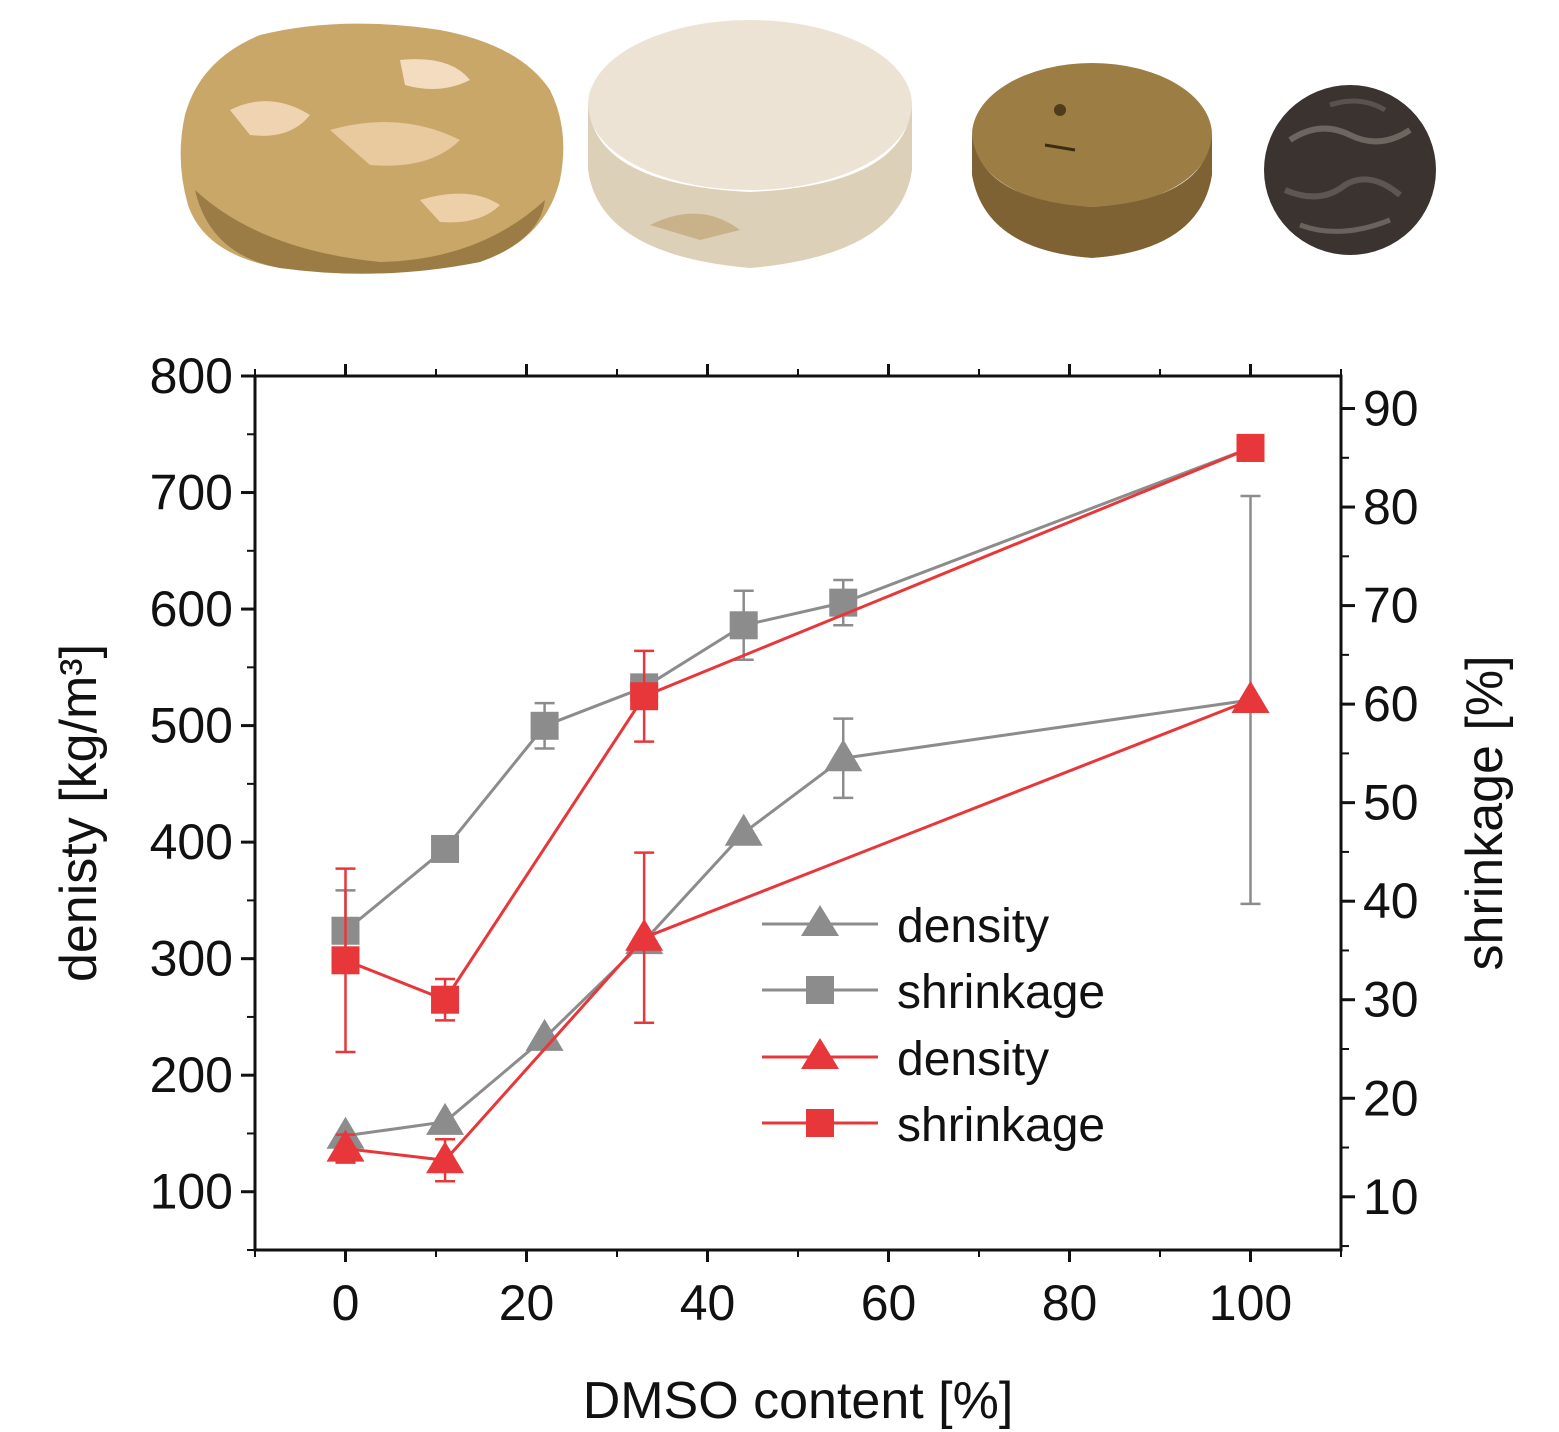 This screenshot has width=1559, height=1432. What do you see at coordinates (1391, 1098) in the screenshot?
I see `y-right-tick-label: 20` at bounding box center [1391, 1098].